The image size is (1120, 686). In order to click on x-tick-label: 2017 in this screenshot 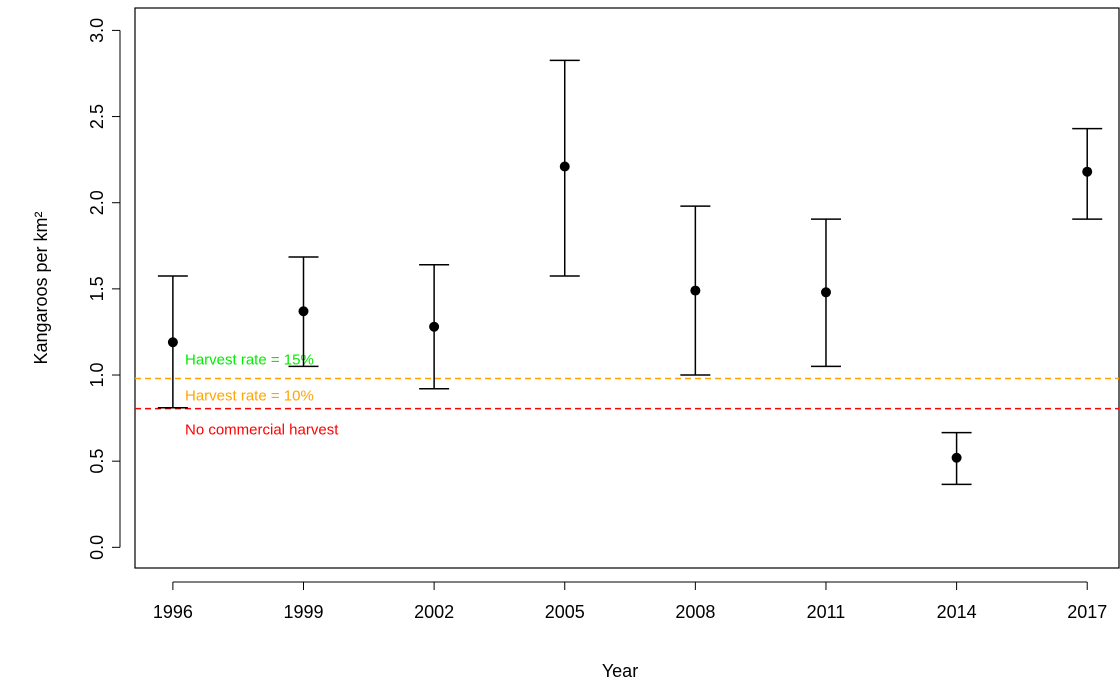, I will do `click(1087, 612)`.